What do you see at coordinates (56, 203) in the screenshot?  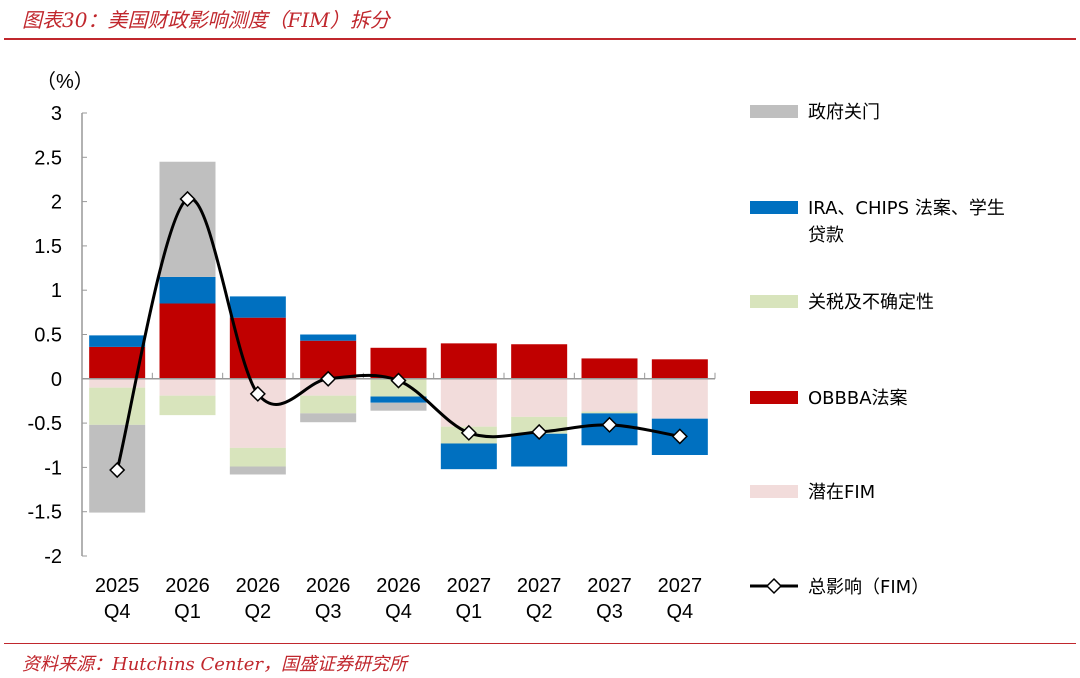 I see `y-tick-label: 2` at bounding box center [56, 203].